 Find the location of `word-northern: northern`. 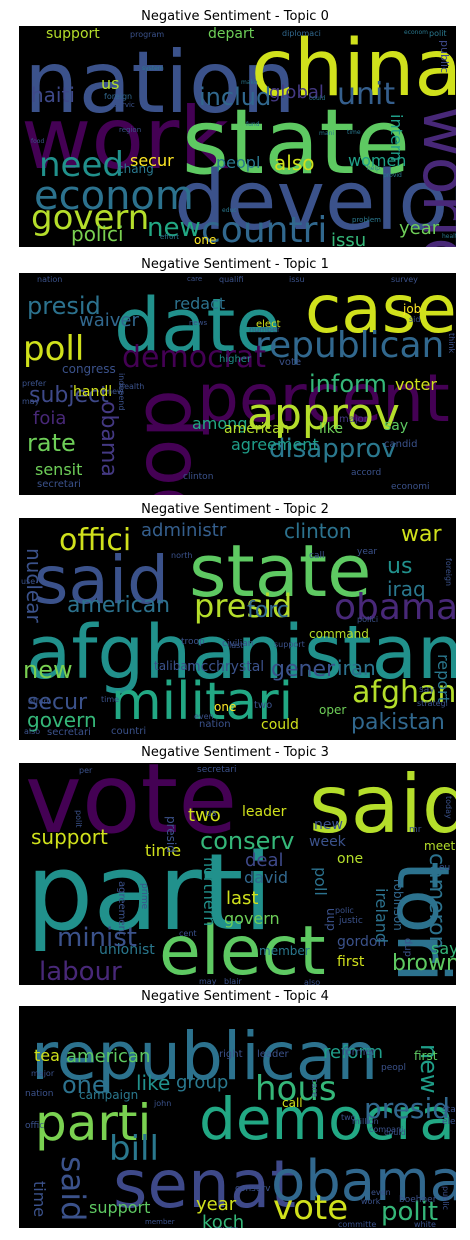

word-northern: northern is located at coordinates (209, 892).